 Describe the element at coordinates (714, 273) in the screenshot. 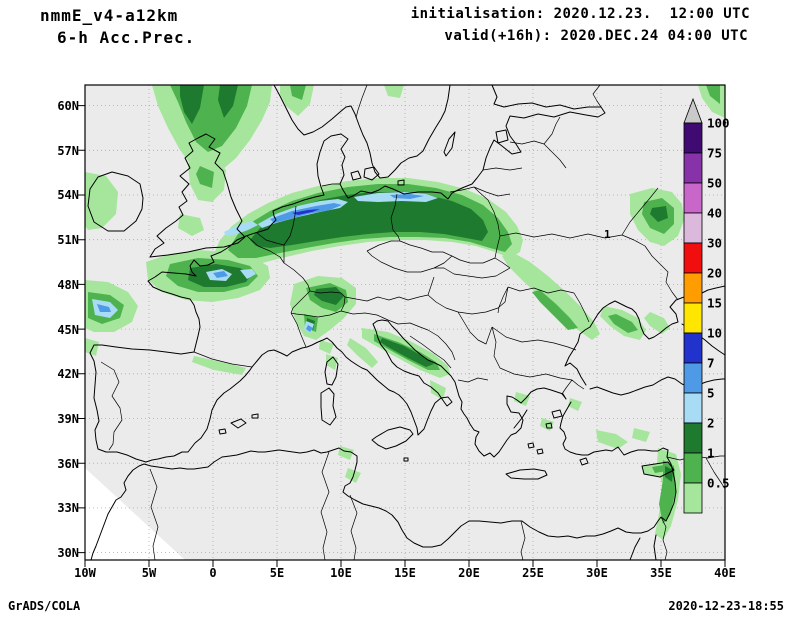

I see `colorbar-label: 20` at that location.